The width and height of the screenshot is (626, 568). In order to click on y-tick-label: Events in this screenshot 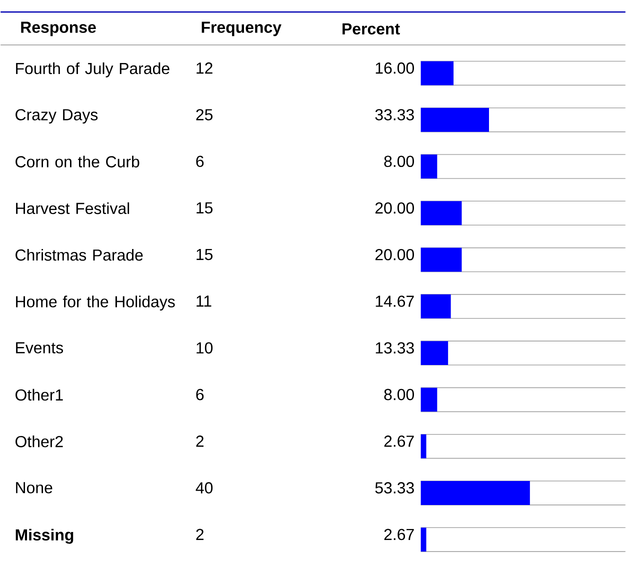, I will do `click(40, 348)`.